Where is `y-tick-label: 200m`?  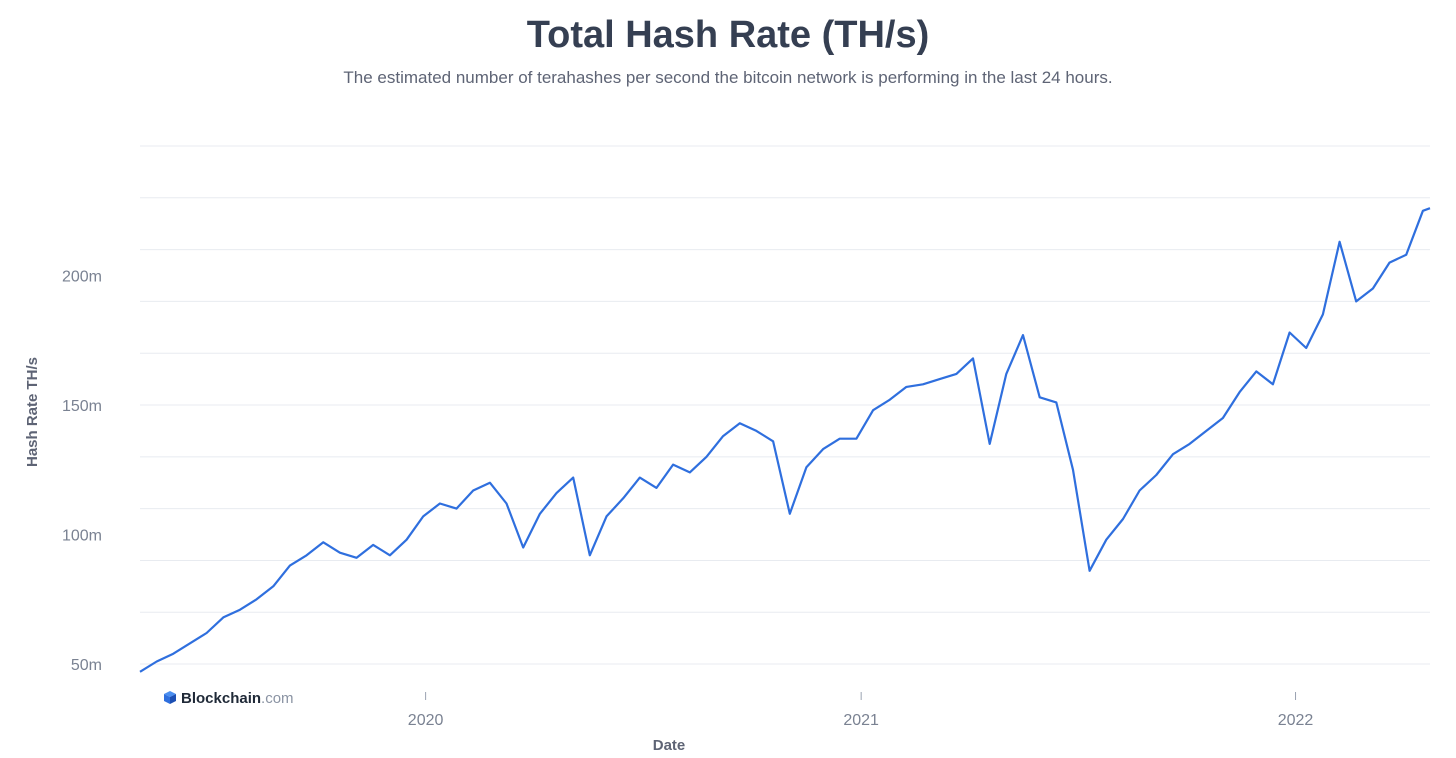
y-tick-label: 200m is located at coordinates (82, 277).